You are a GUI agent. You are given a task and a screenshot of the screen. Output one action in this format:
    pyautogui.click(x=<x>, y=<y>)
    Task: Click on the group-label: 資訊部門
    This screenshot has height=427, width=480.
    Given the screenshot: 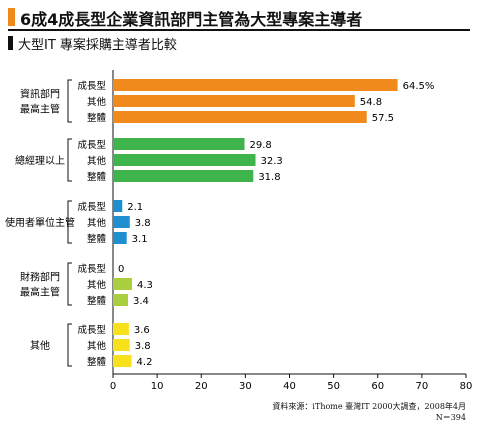 What is the action you would take?
    pyautogui.click(x=40, y=94)
    